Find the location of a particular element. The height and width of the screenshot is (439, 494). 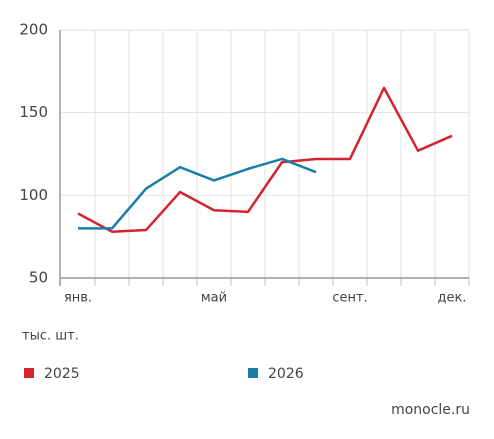

y-tick-label: 100 is located at coordinates (33, 195).